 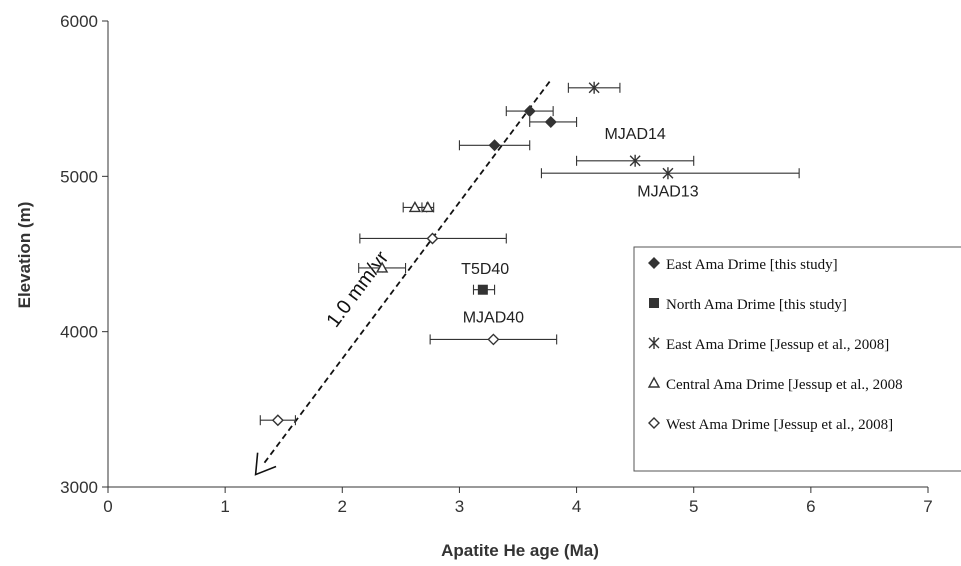 I want to click on legend-box, so click(x=797, y=359).